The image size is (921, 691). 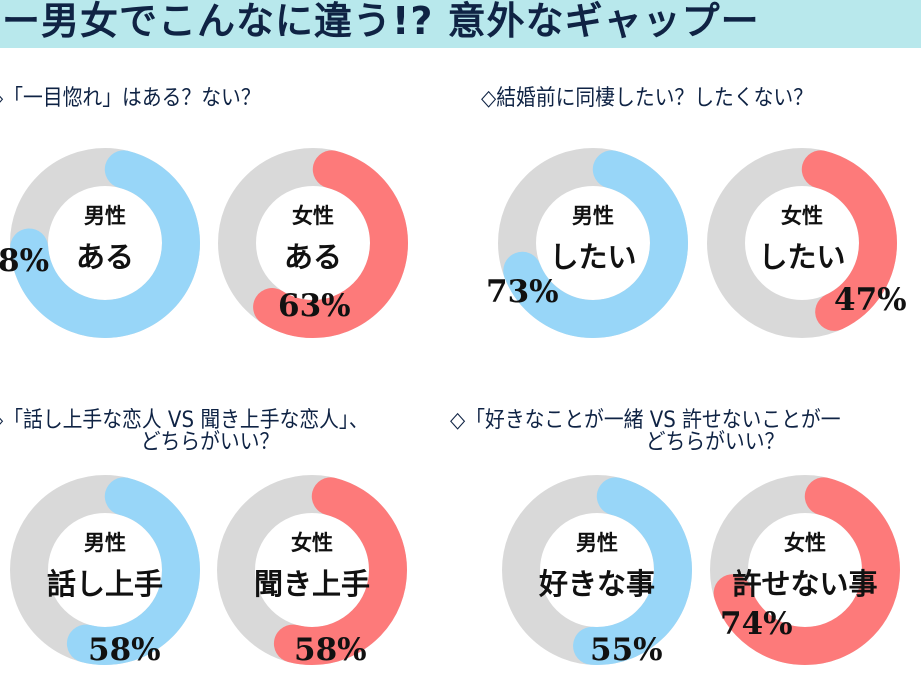 I want to click on donut-chart: 男性 好きな事, so click(x=597, y=570).